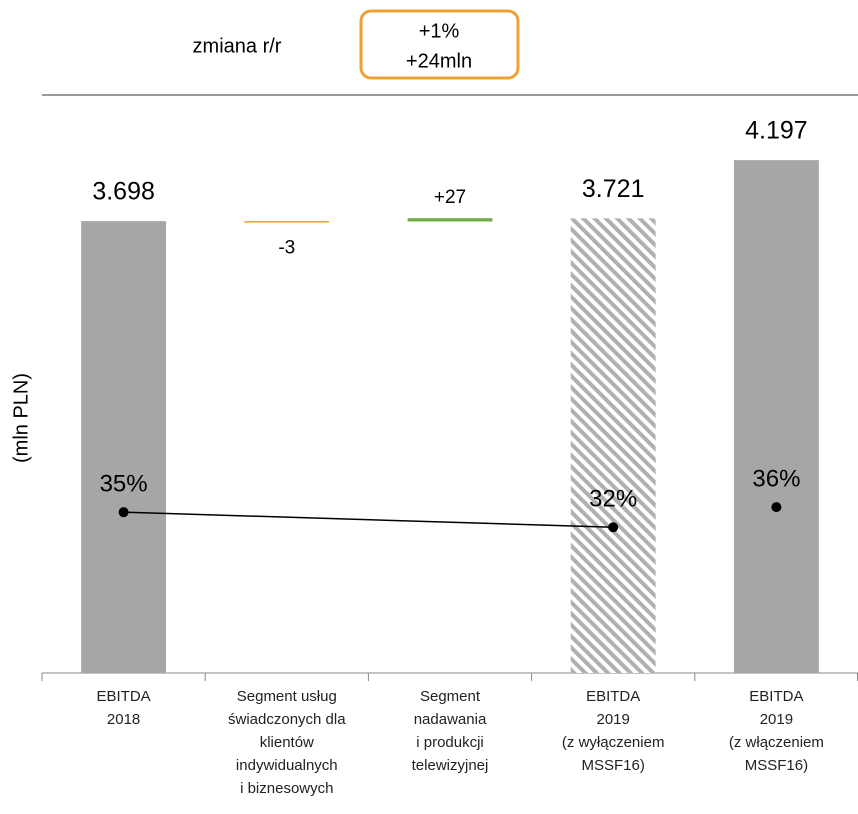  I want to click on y-axis-label: (mln PLN), so click(21, 418).